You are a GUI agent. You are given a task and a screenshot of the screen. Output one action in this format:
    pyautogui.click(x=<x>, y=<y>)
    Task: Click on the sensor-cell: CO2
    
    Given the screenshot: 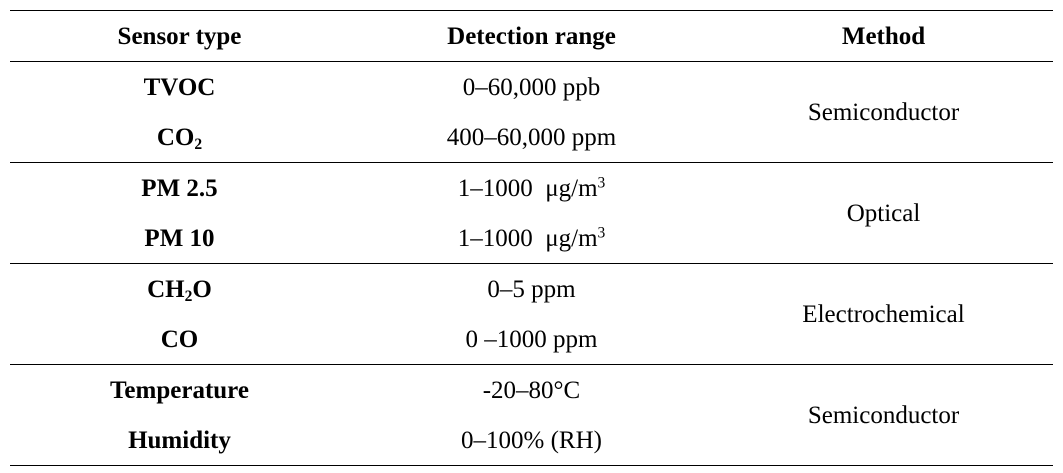 What is the action you would take?
    pyautogui.click(x=179, y=137)
    